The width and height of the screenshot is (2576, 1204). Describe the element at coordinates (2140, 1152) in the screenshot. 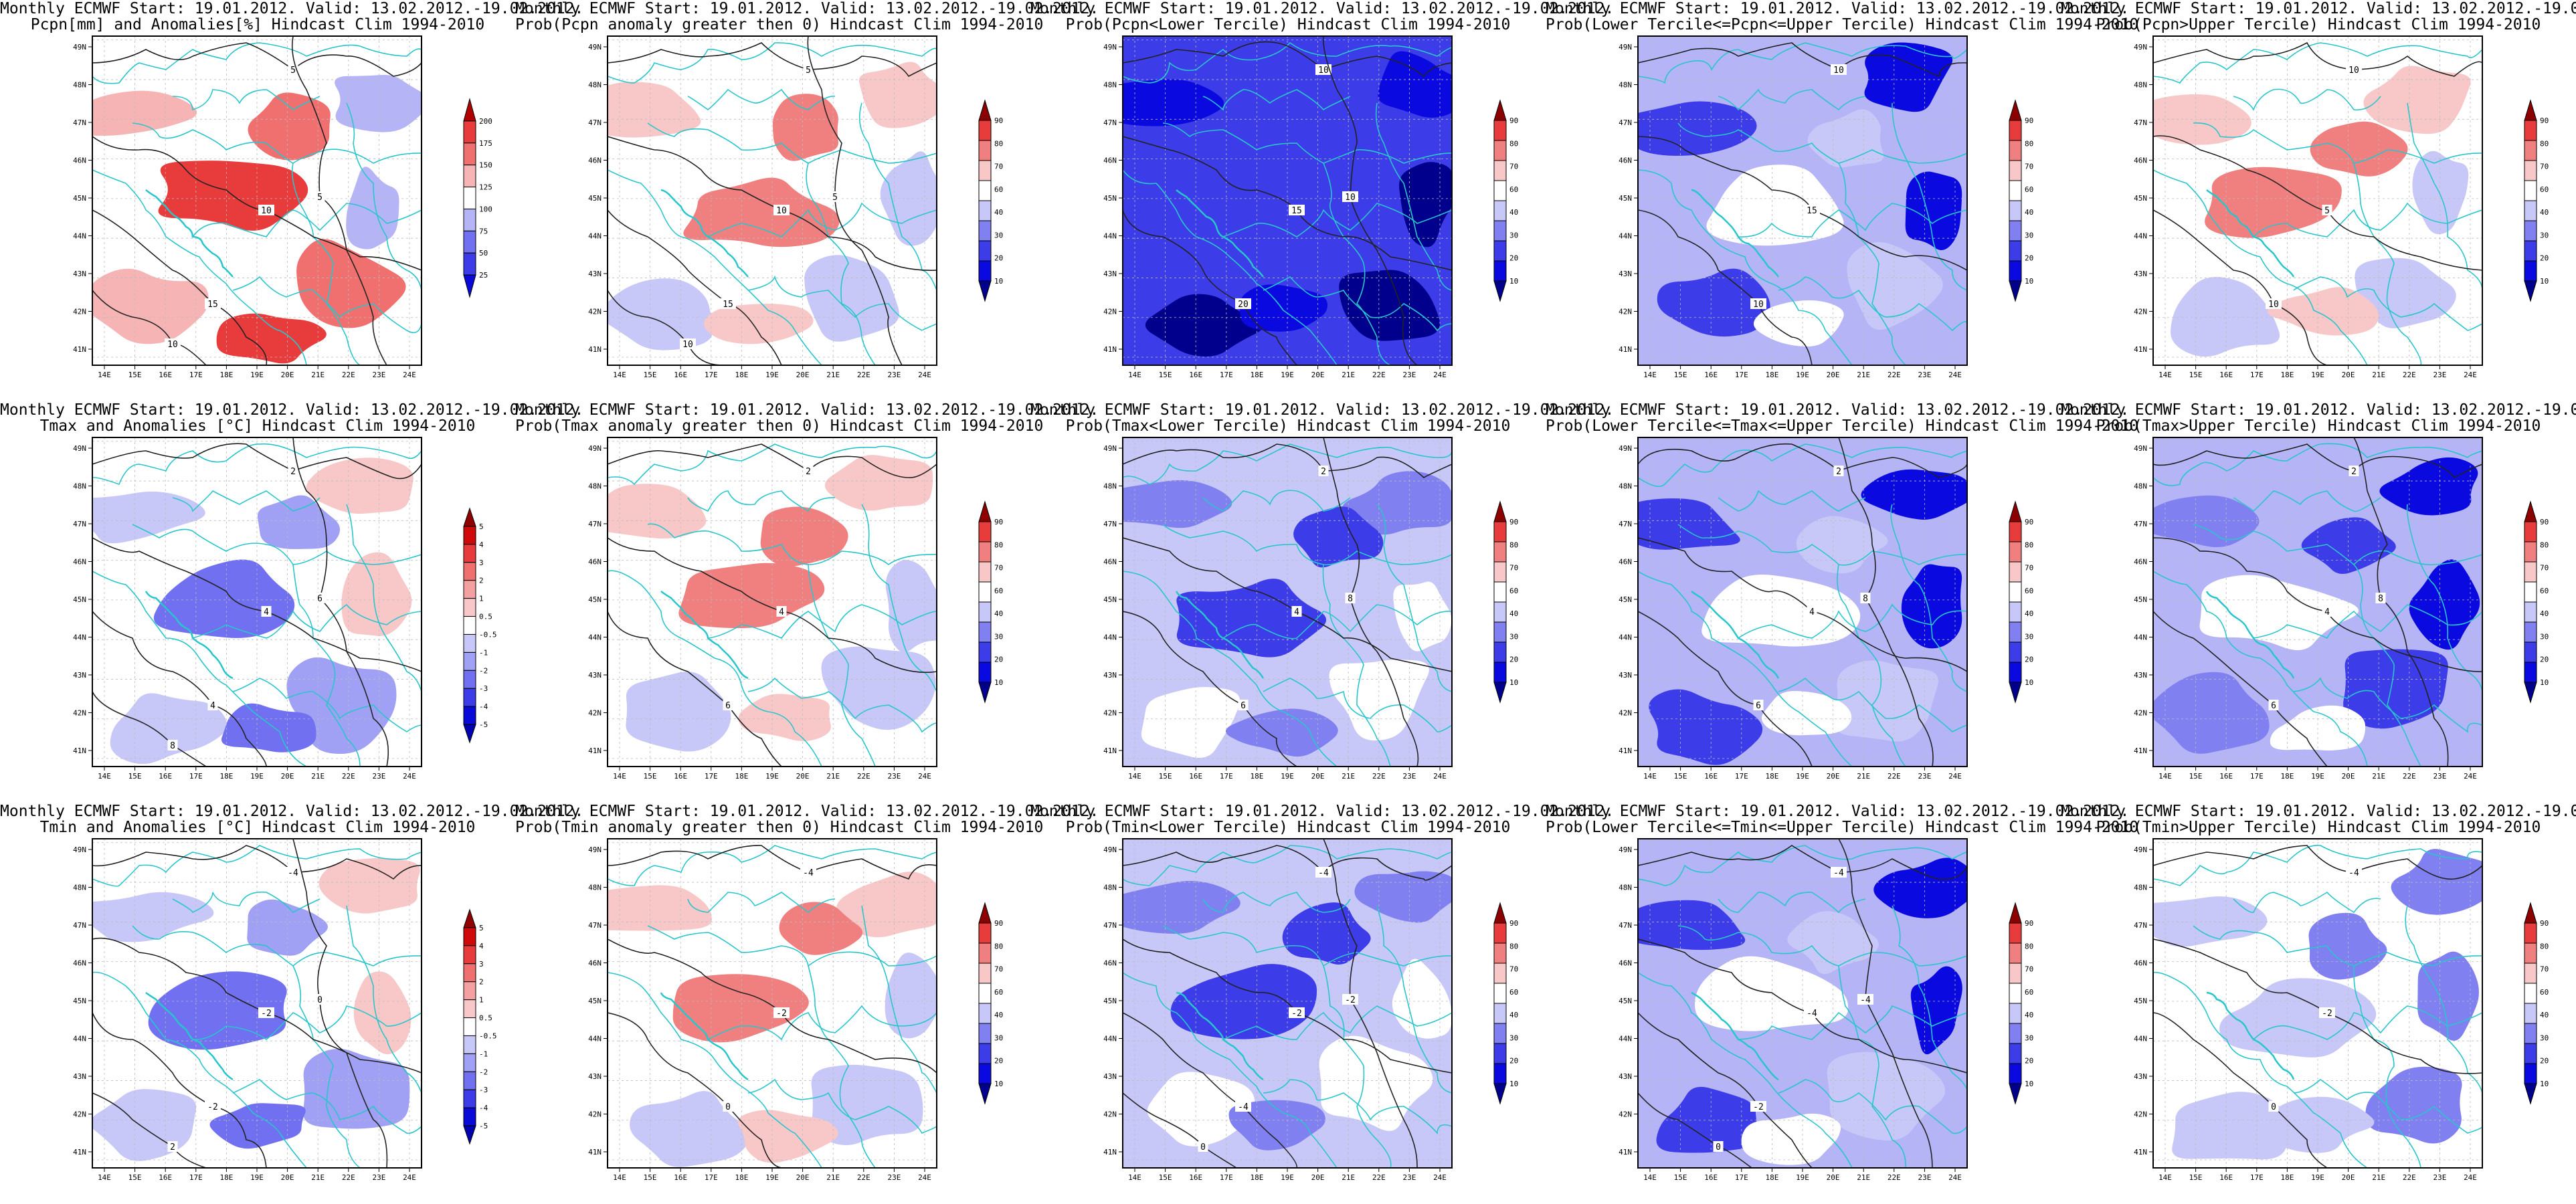

I see `lat-tick-label: 41N` at that location.